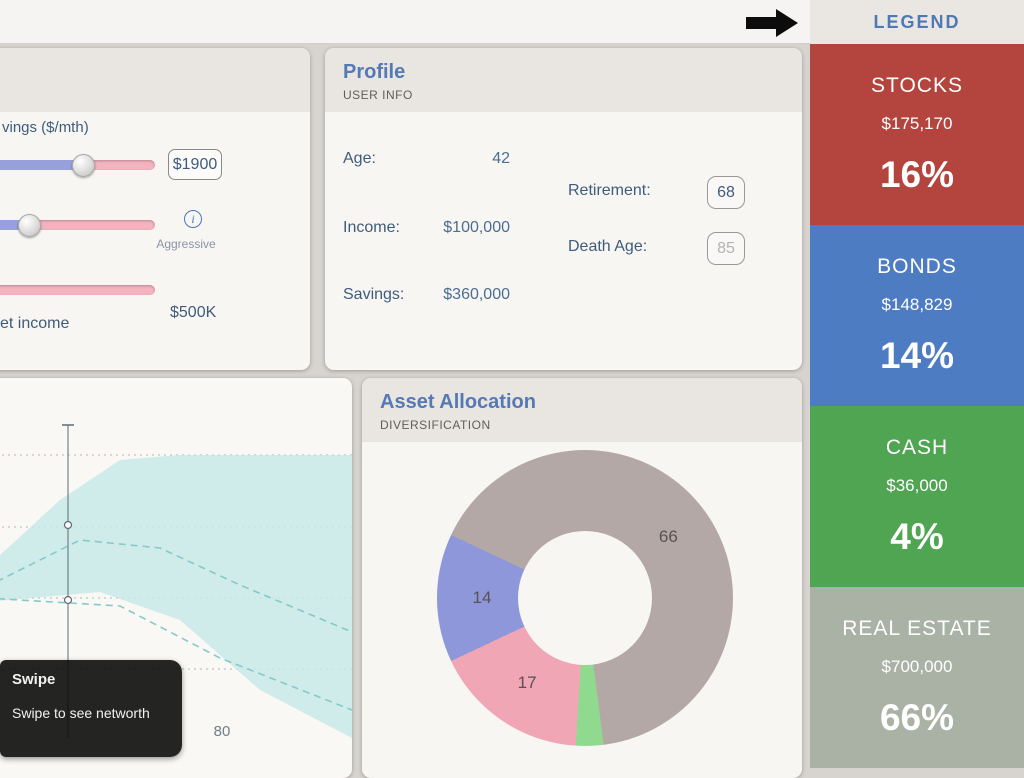  Describe the element at coordinates (371, 227) in the screenshot. I see `income-label: Income:` at that location.